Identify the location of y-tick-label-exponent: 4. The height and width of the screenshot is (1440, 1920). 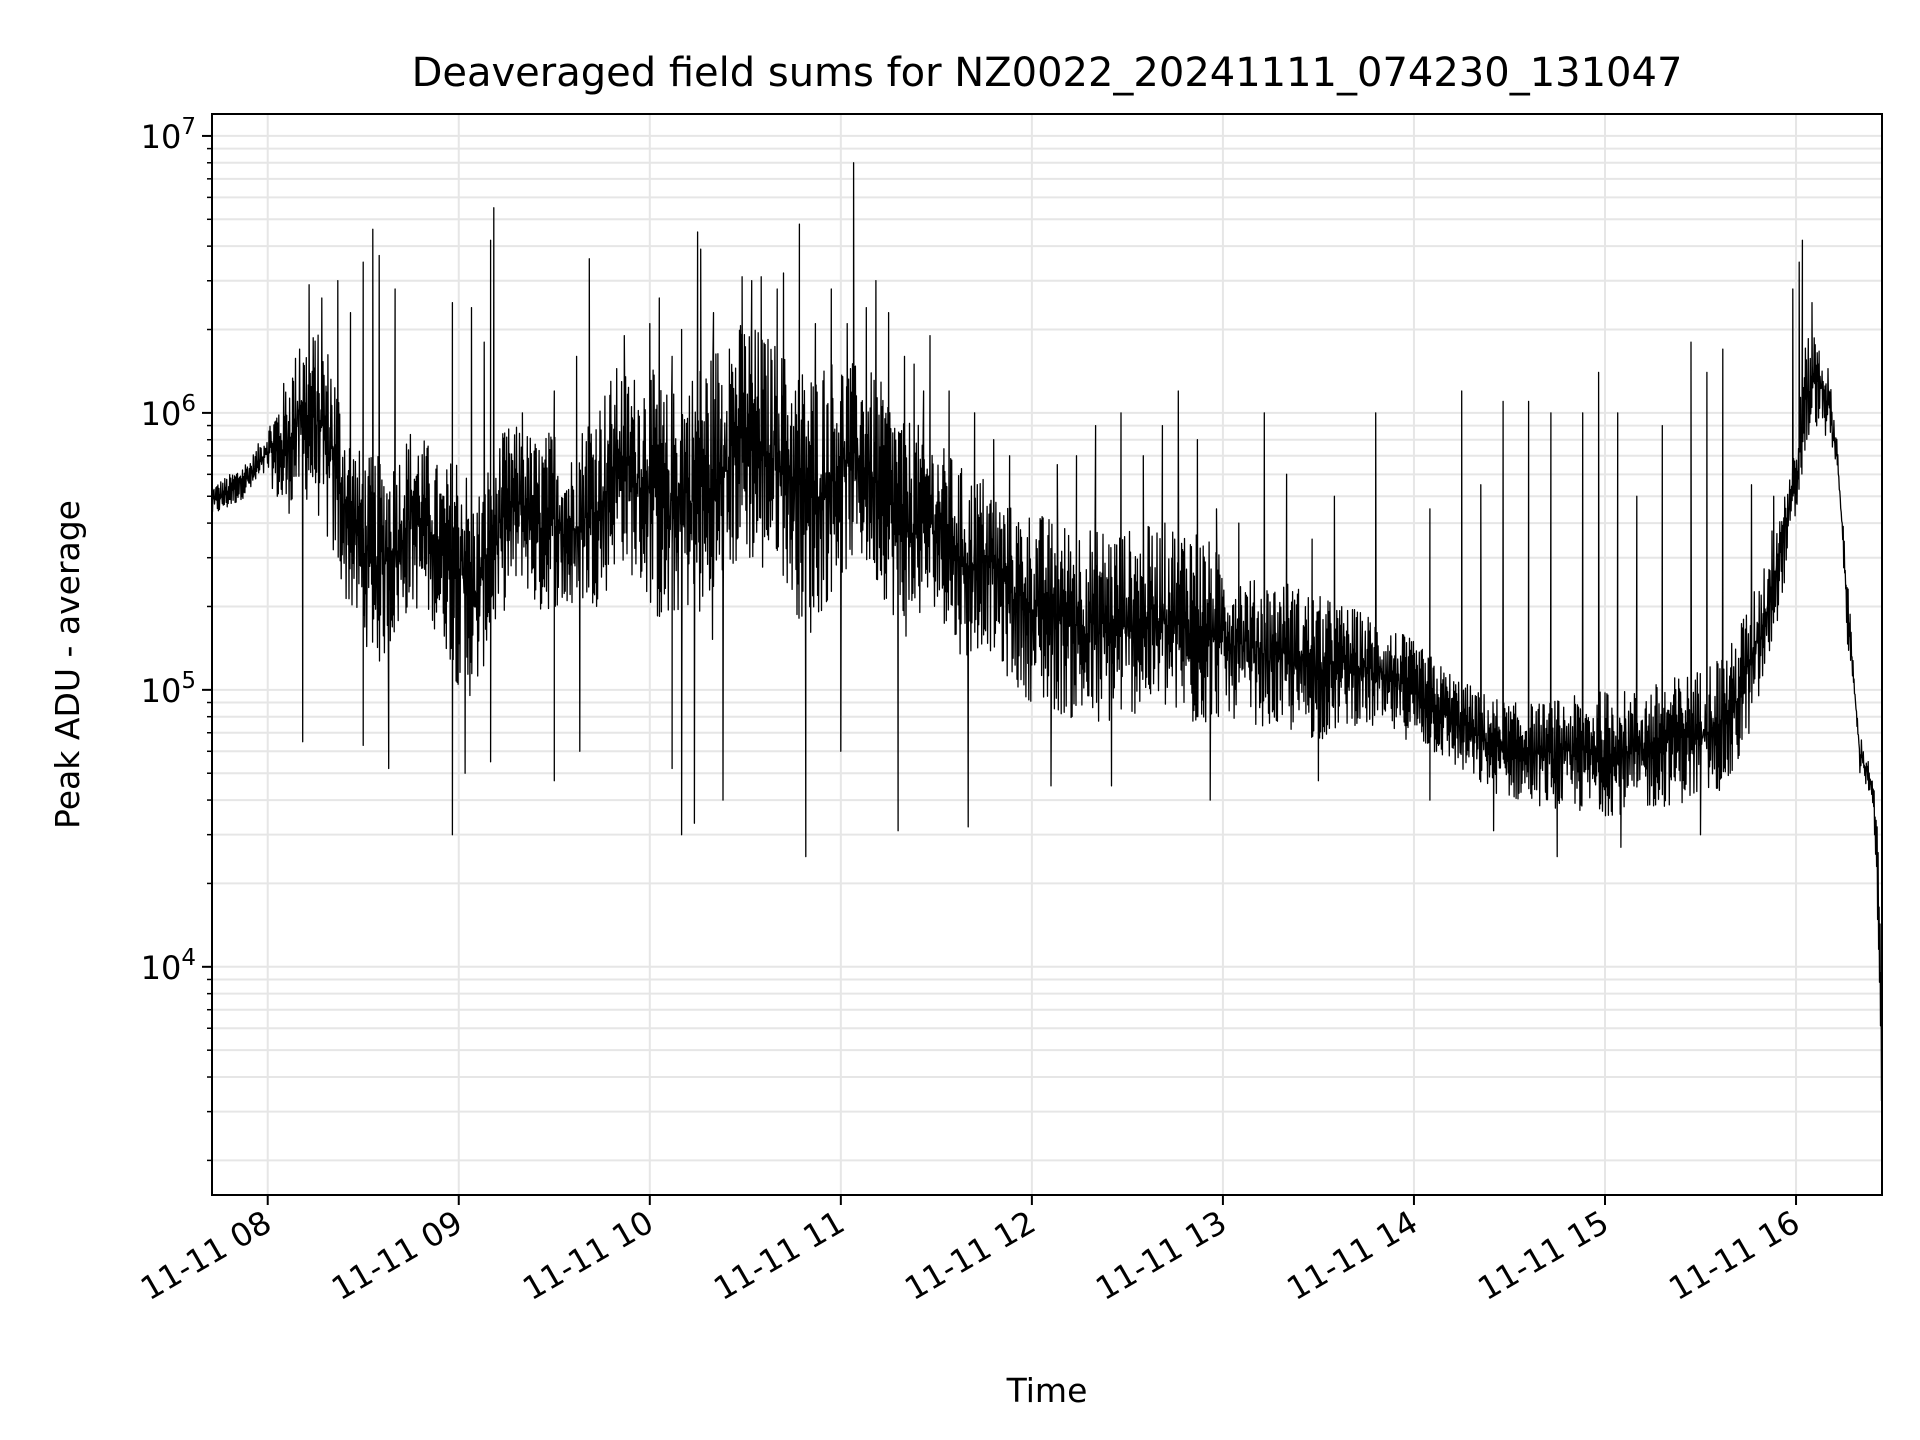
(188, 958).